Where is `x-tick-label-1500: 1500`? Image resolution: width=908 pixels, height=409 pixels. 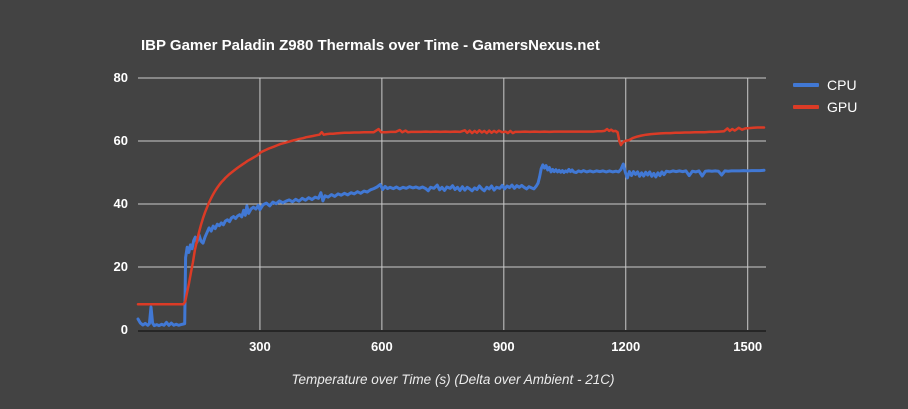
x-tick-label-1500: 1500 is located at coordinates (748, 346).